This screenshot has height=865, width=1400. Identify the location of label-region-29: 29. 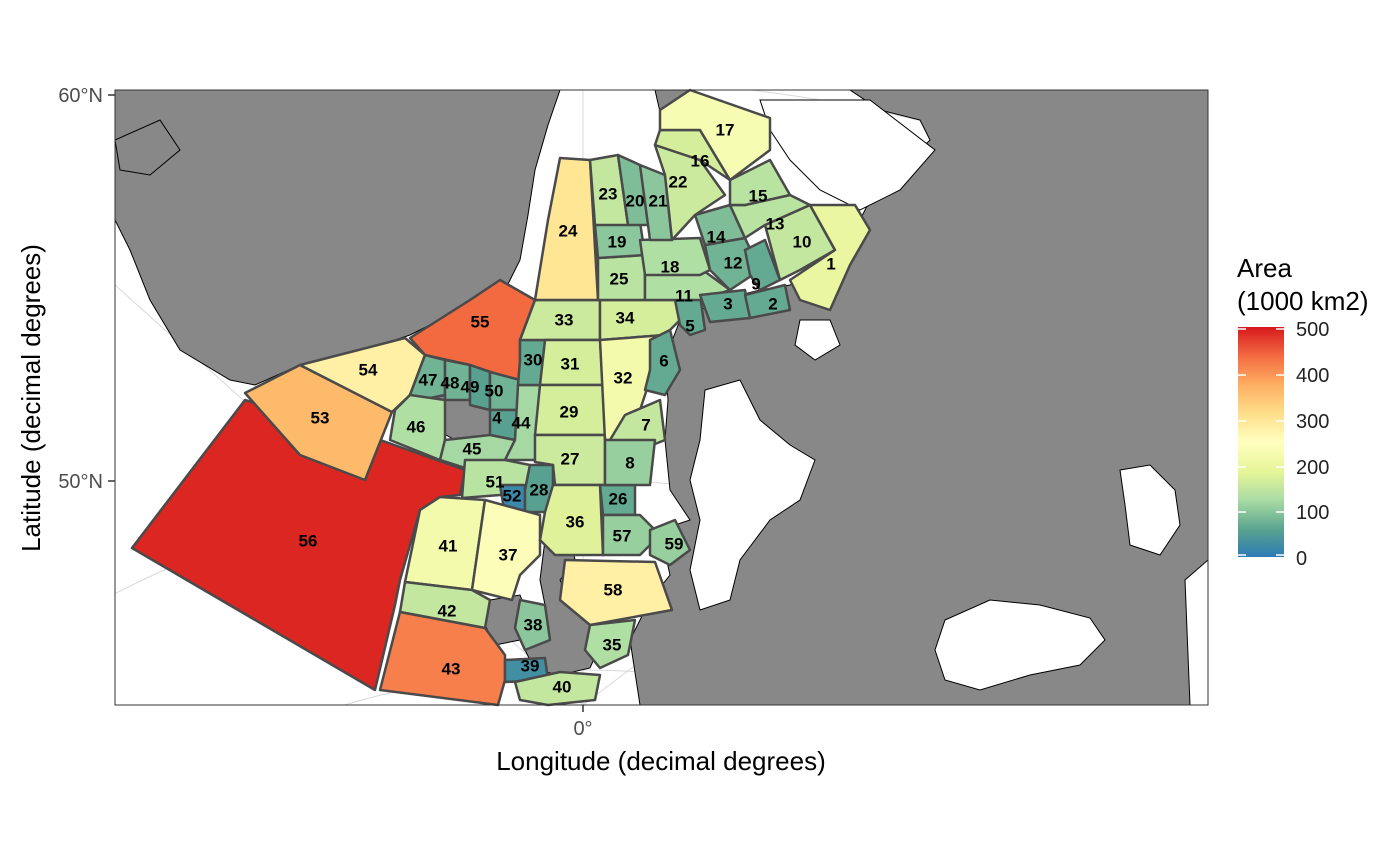
(569, 411).